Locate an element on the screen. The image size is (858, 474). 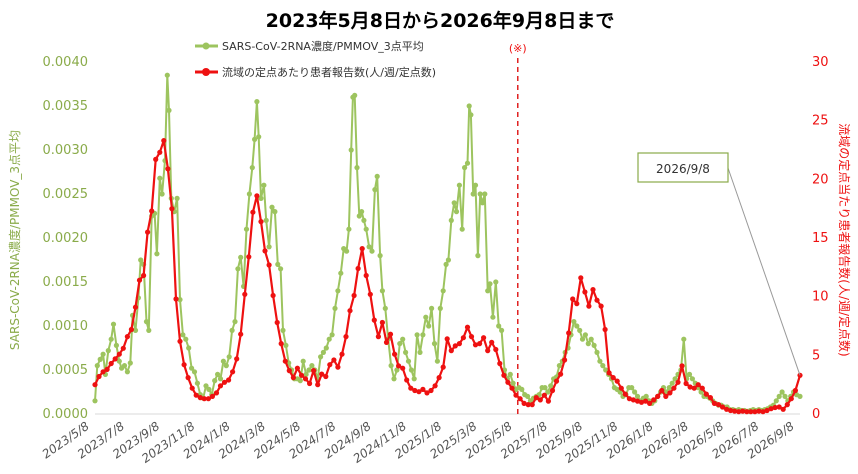
right-tick-label: 20 is located at coordinates (820, 179).